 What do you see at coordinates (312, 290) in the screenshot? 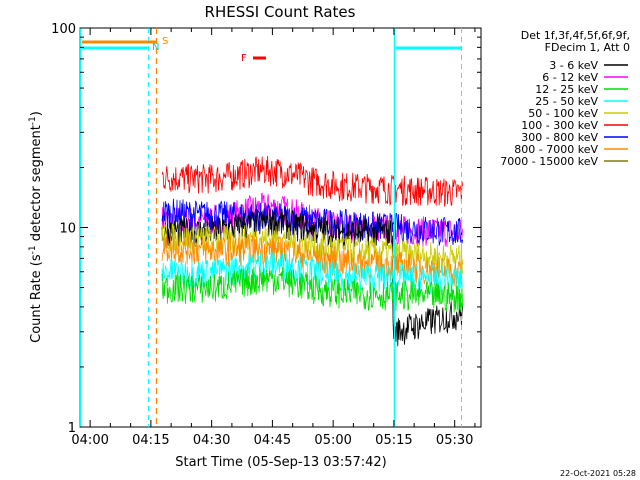
I see `series-line-12-25keV` at bounding box center [312, 290].